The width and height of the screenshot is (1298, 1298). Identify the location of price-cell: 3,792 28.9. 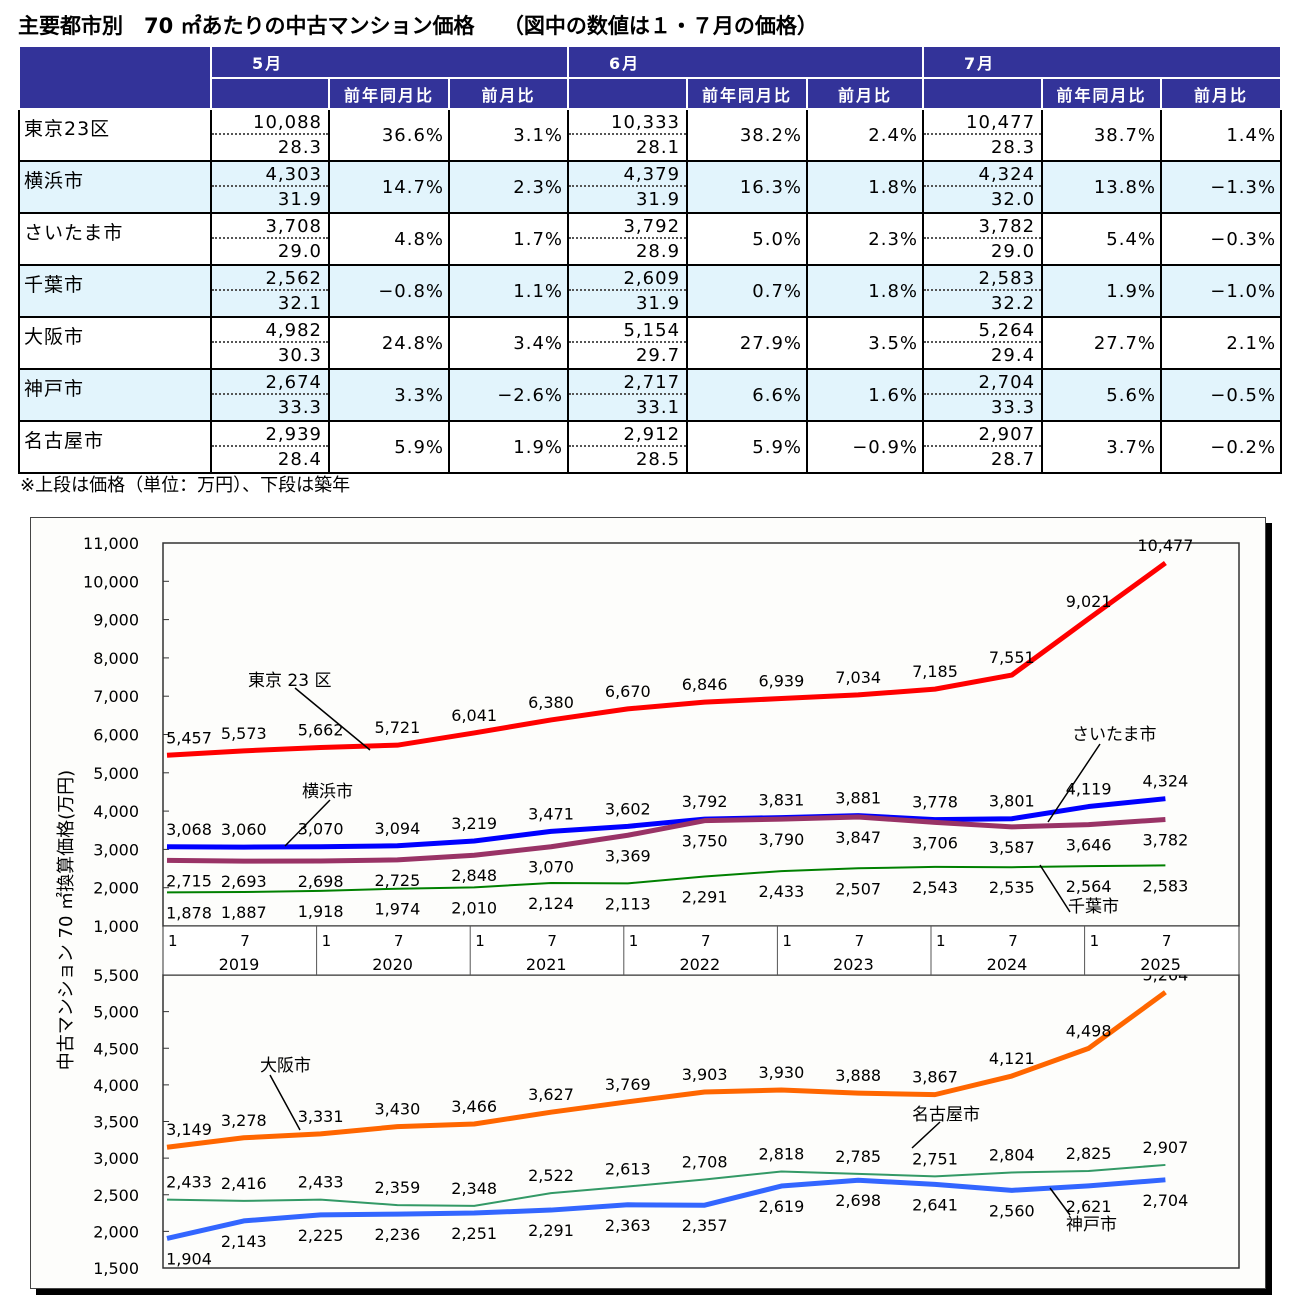
(627, 239).